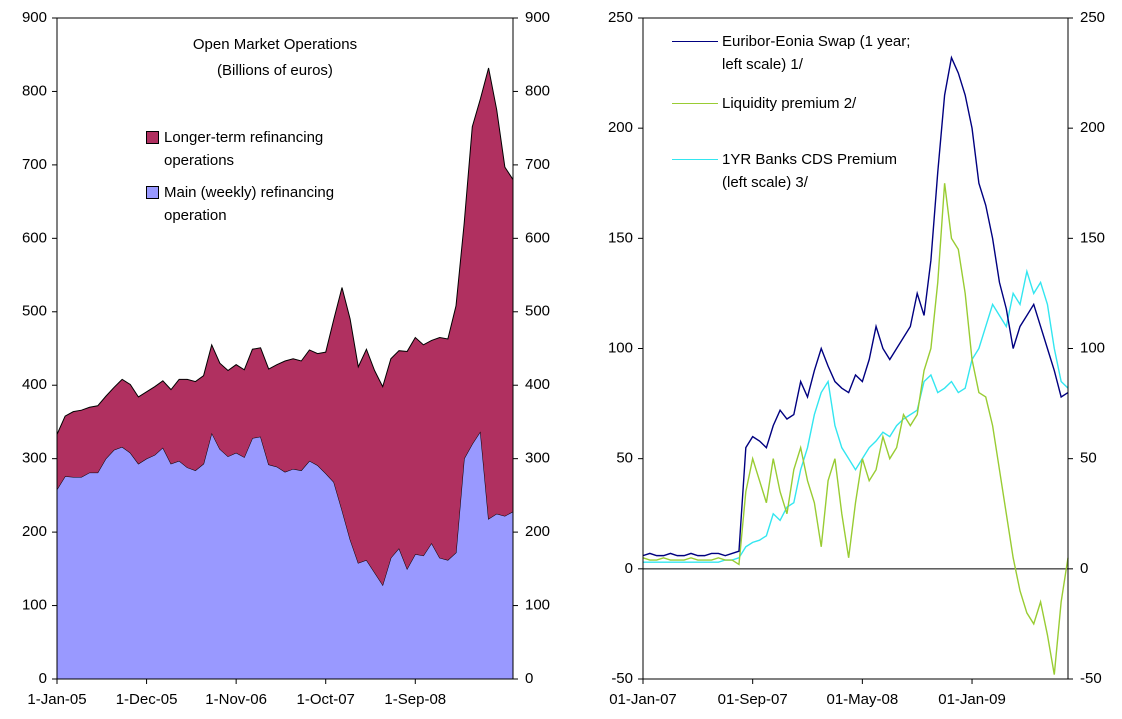  What do you see at coordinates (244, 149) in the screenshot?
I see `legend-label: Longer-term refinancing operations` at bounding box center [244, 149].